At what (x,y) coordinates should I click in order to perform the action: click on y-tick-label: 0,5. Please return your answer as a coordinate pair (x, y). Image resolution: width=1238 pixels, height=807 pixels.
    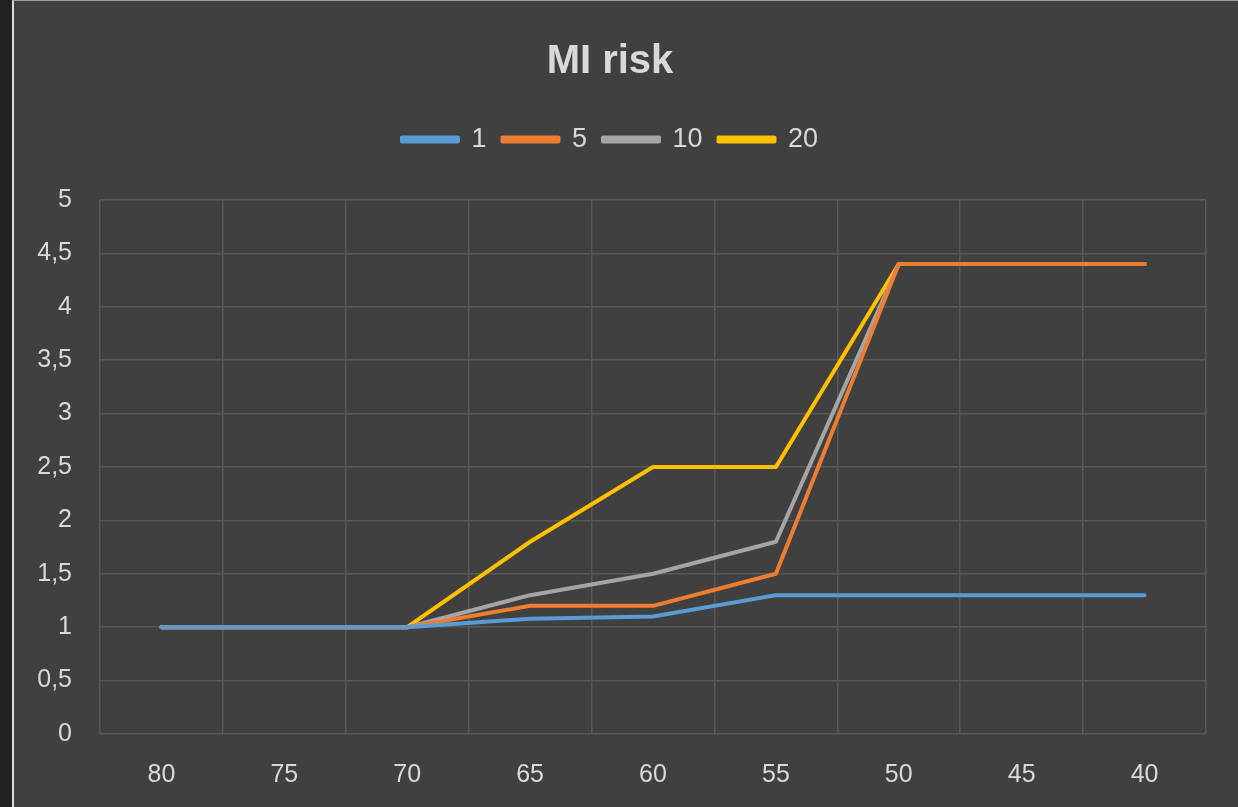
    Looking at the image, I should click on (54, 678).